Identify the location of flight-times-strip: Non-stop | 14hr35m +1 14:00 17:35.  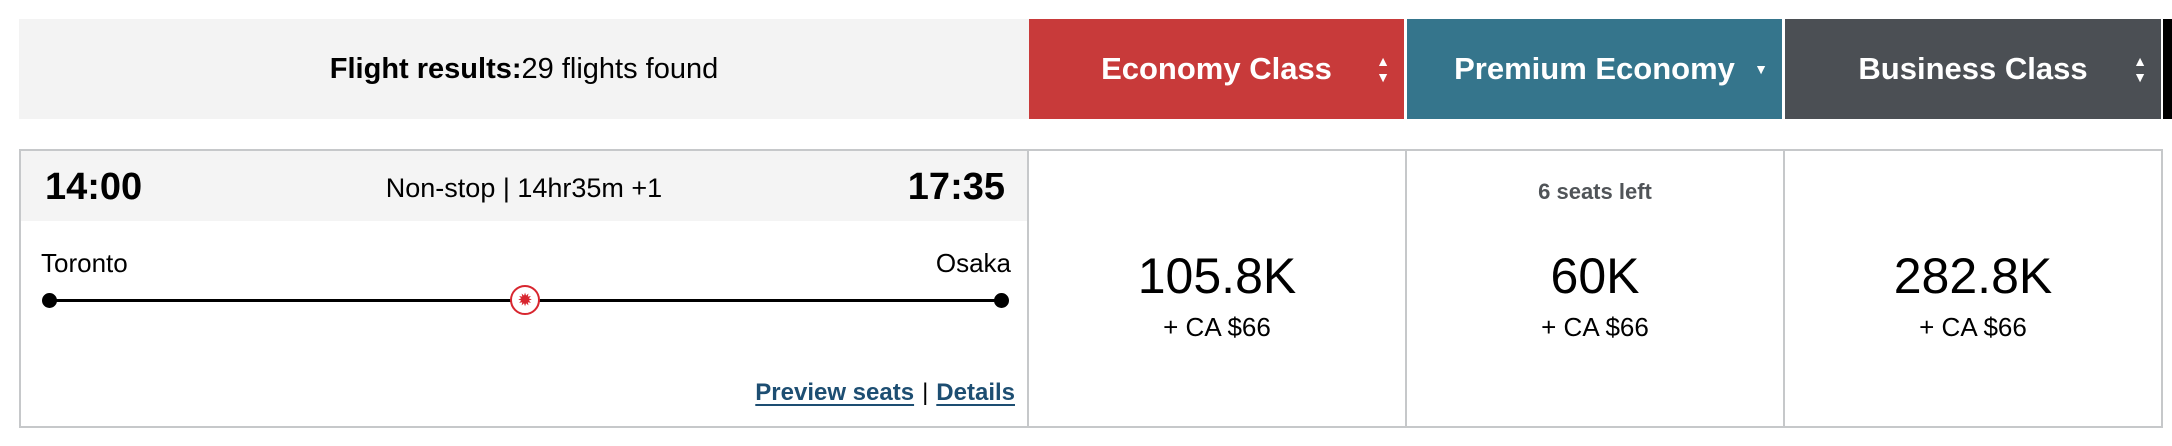
(524, 186).